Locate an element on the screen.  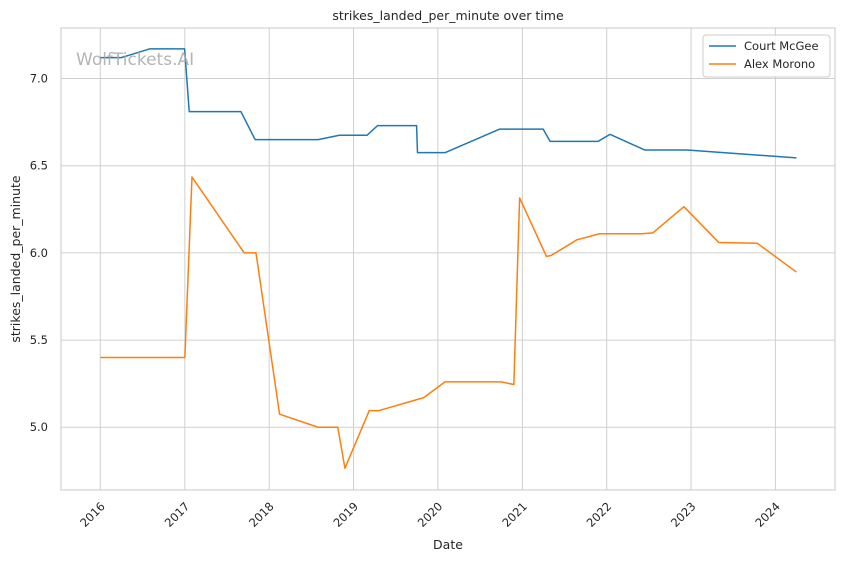
y-tick-label: 6.5 is located at coordinates (39, 166).